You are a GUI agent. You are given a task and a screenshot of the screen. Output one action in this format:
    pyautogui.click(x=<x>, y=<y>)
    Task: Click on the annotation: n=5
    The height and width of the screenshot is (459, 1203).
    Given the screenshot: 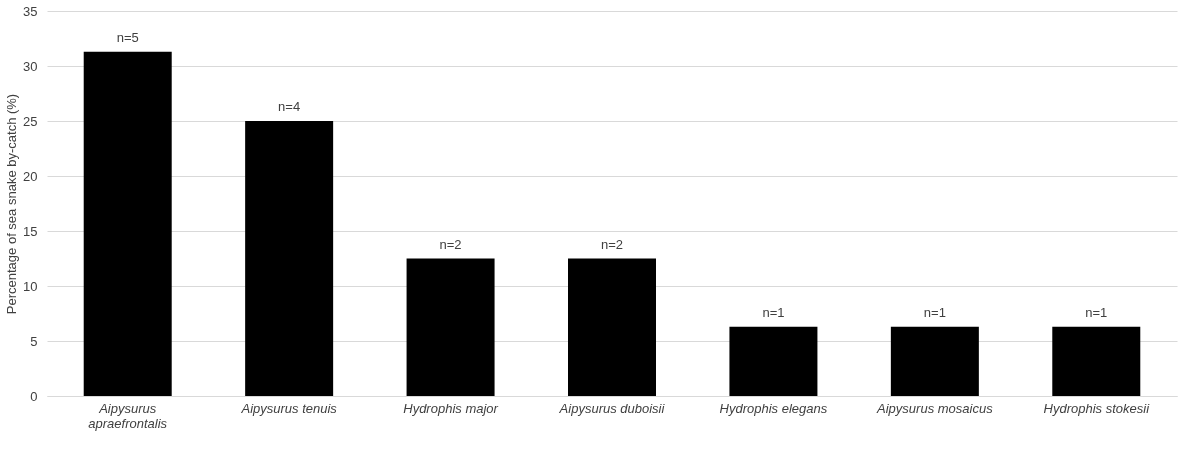 What is the action you would take?
    pyautogui.click(x=127, y=37)
    